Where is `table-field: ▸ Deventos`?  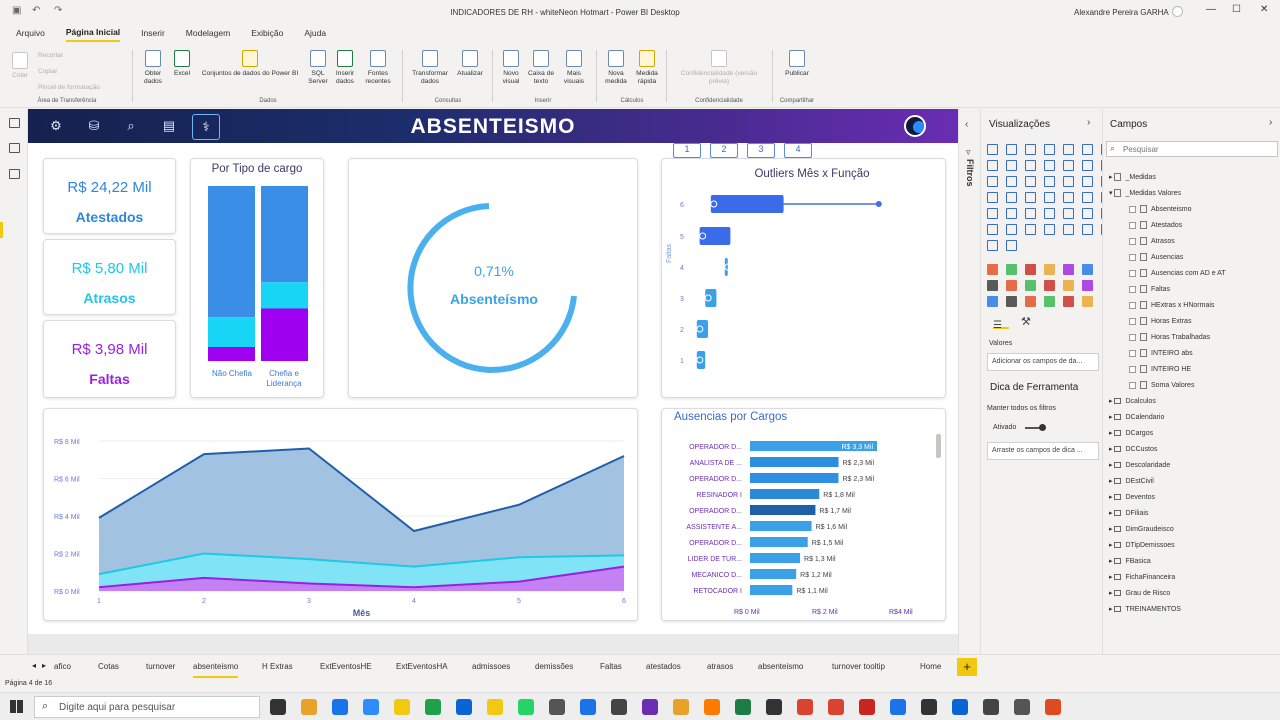
table-field: ▸ Deventos is located at coordinates (1132, 497).